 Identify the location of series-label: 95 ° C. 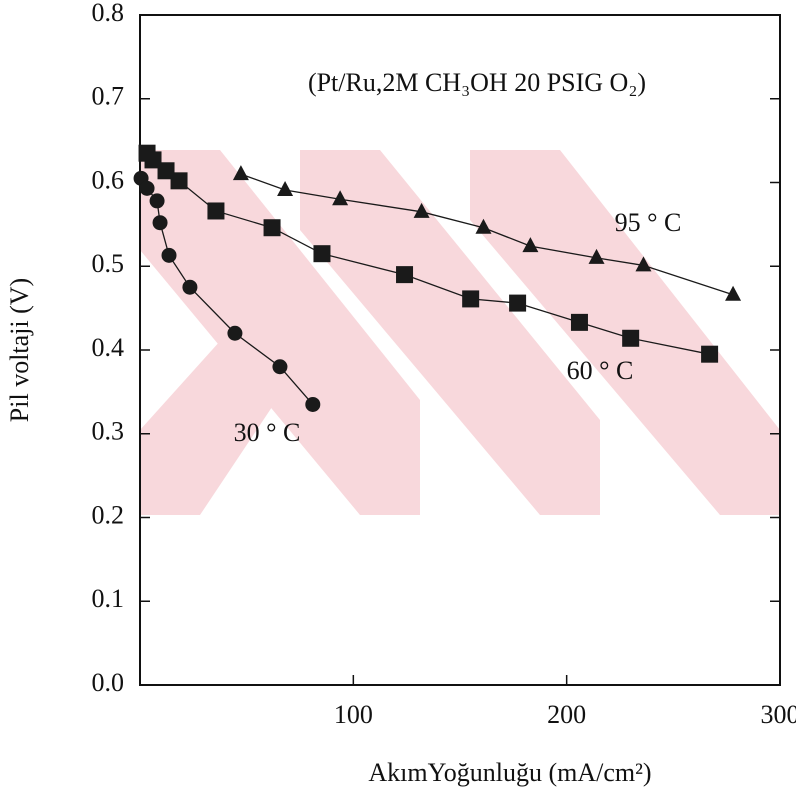
(648, 222).